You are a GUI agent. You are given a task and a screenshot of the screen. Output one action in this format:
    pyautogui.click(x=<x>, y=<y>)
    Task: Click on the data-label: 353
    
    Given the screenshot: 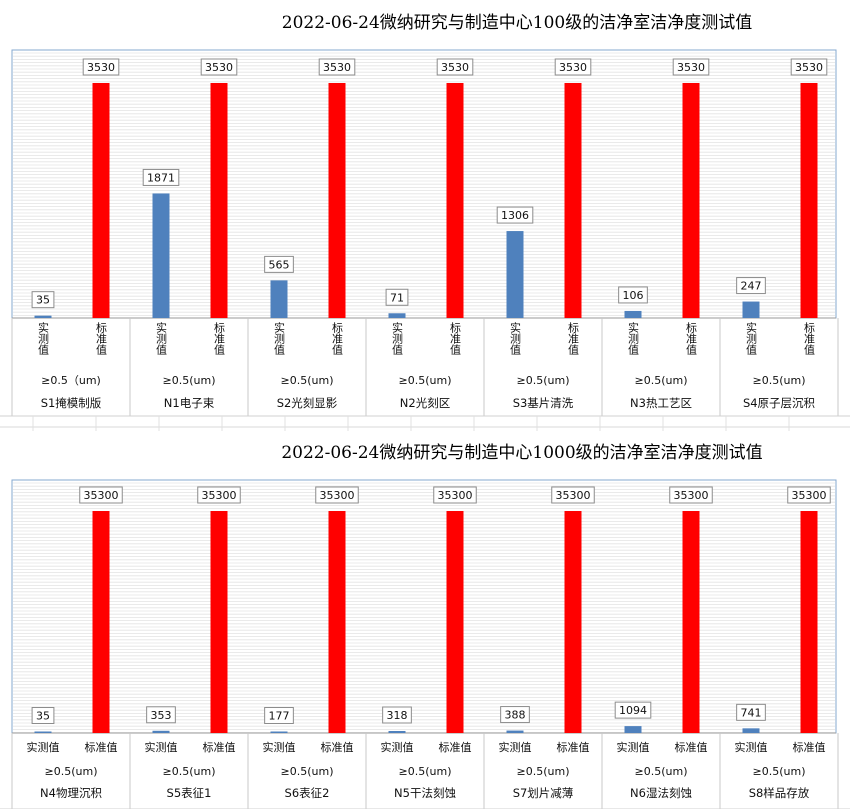 What is the action you would take?
    pyautogui.click(x=161, y=715)
    